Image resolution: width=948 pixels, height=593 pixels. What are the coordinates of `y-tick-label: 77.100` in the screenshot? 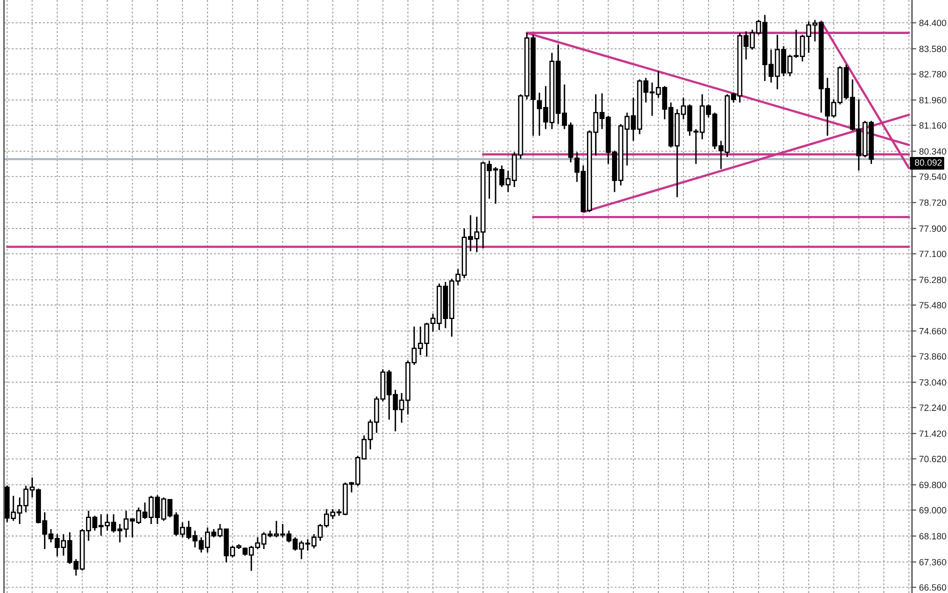 It's located at (932, 254).